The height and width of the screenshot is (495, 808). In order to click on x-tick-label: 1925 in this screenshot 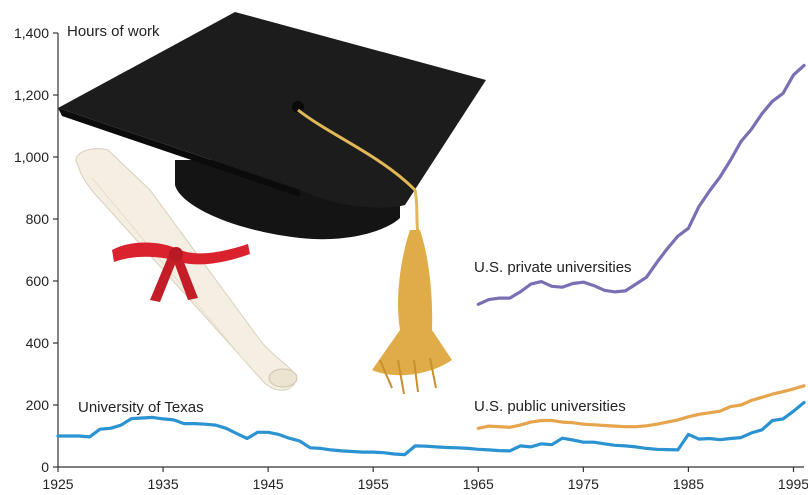, I will do `click(57, 484)`.